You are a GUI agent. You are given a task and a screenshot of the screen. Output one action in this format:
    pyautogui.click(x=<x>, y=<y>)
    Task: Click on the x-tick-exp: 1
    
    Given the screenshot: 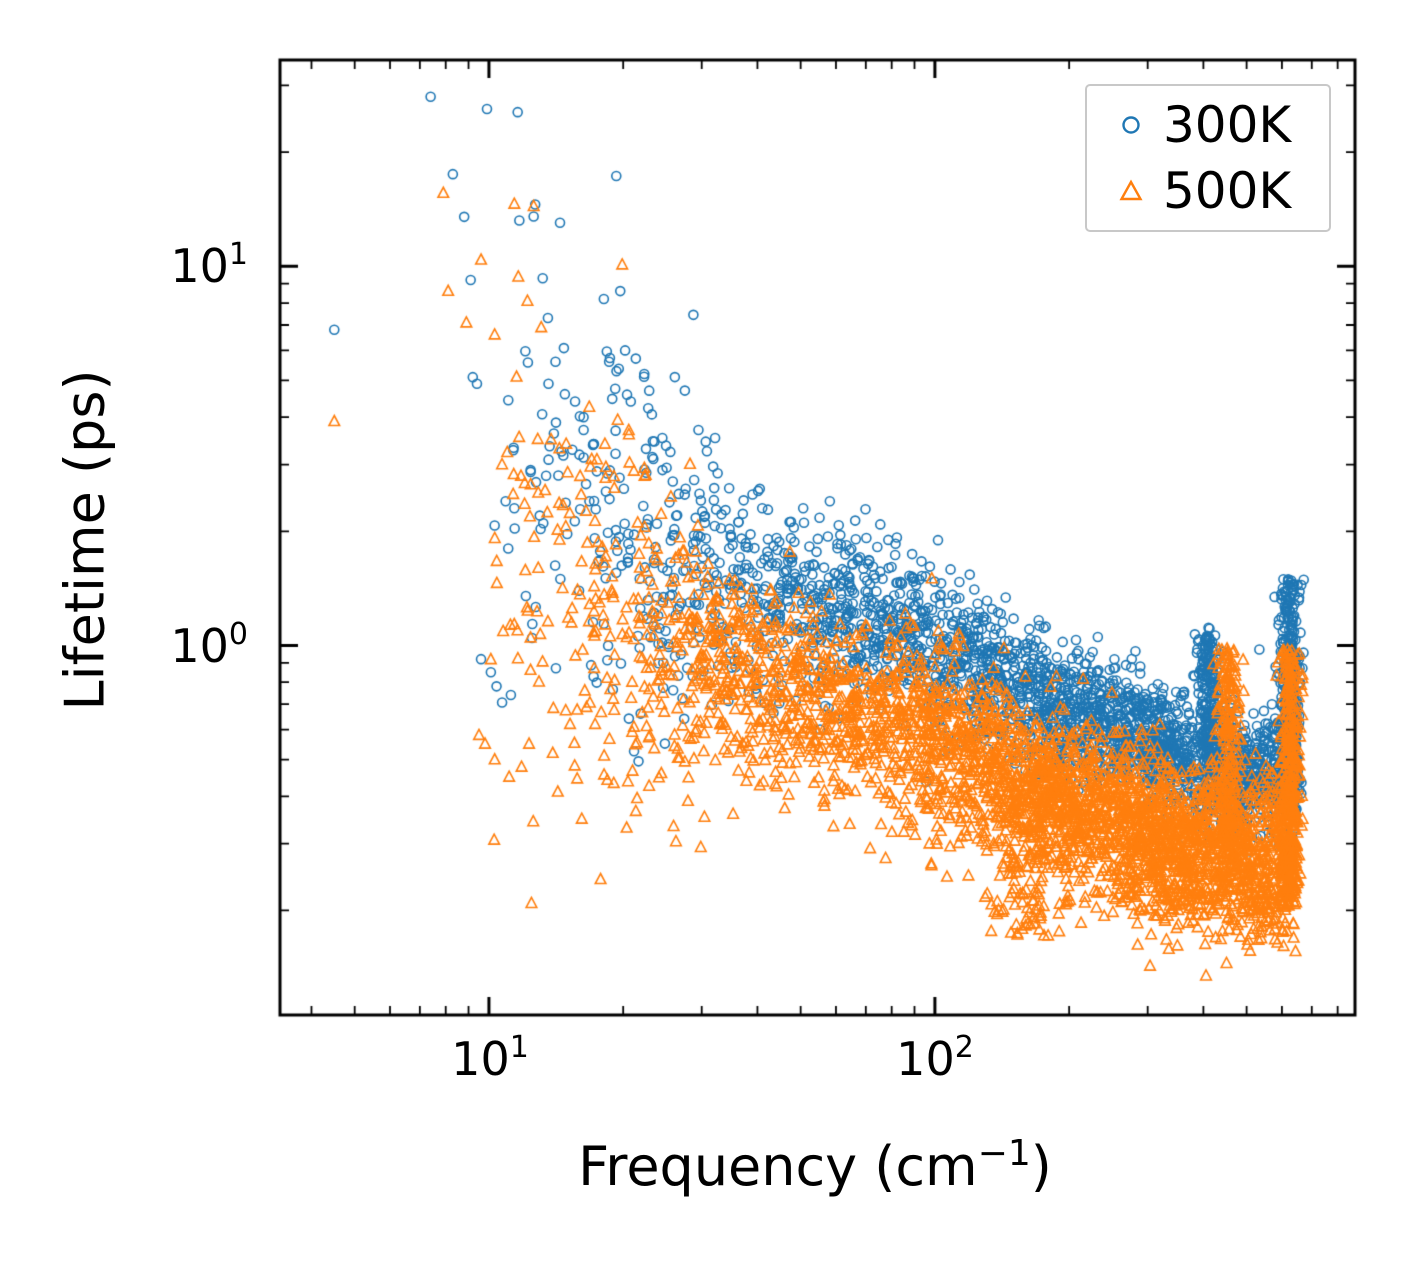 What is the action you would take?
    pyautogui.click(x=519, y=1047)
    